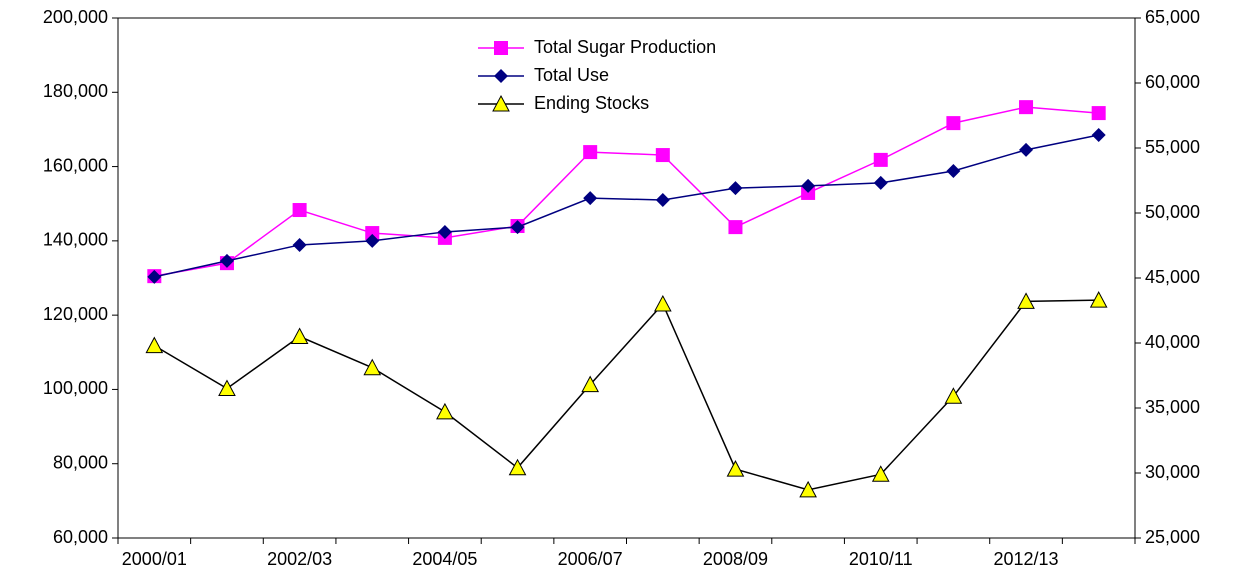 This screenshot has height=580, width=1239. What do you see at coordinates (591, 103) in the screenshot?
I see `legend-label: Ending Stocks` at bounding box center [591, 103].